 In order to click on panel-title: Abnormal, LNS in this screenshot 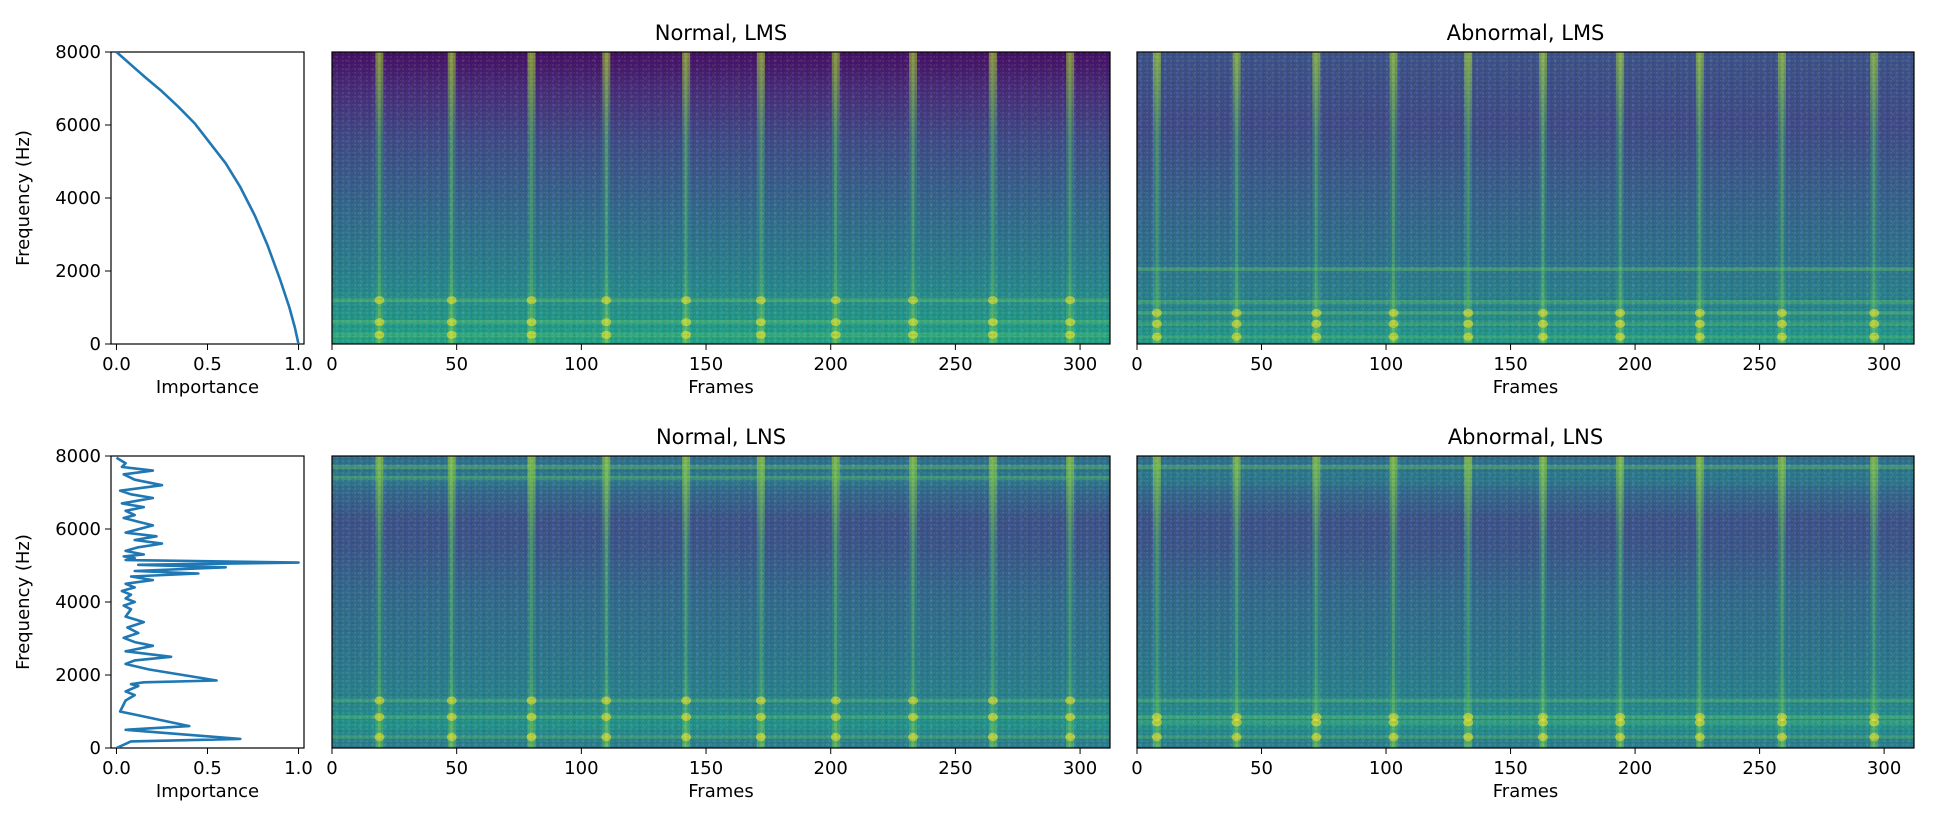, I will do `click(1525, 437)`.